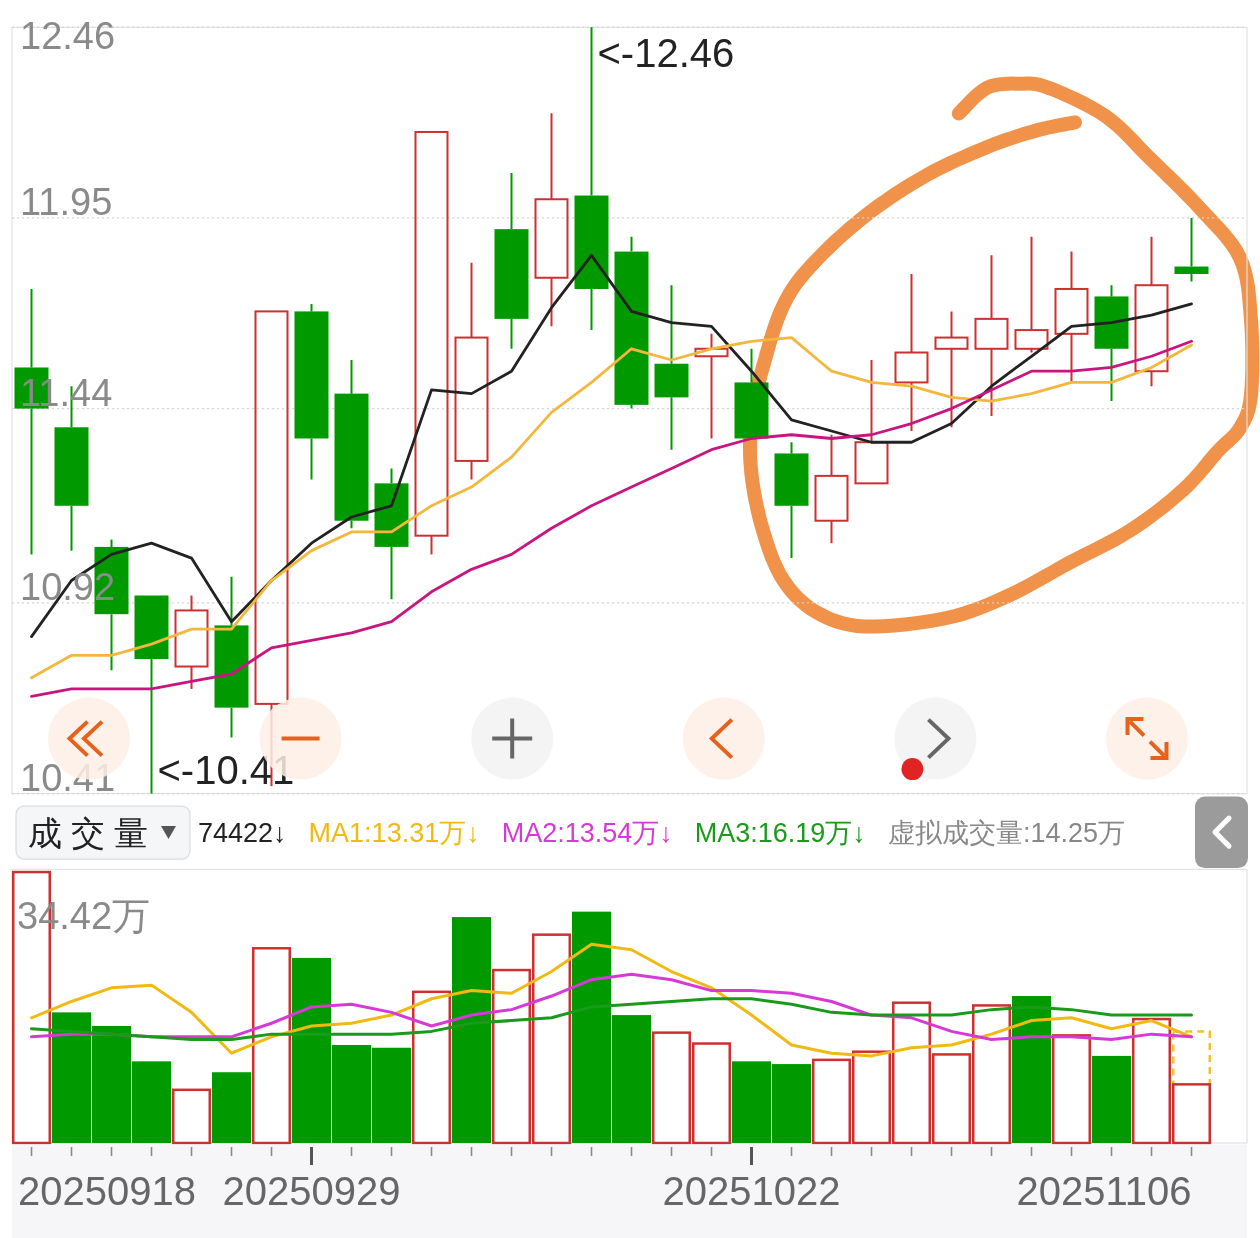 The image size is (1260, 1238). Describe the element at coordinates (92, 833) in the screenshot. I see `chart-title: 成交量` at that location.